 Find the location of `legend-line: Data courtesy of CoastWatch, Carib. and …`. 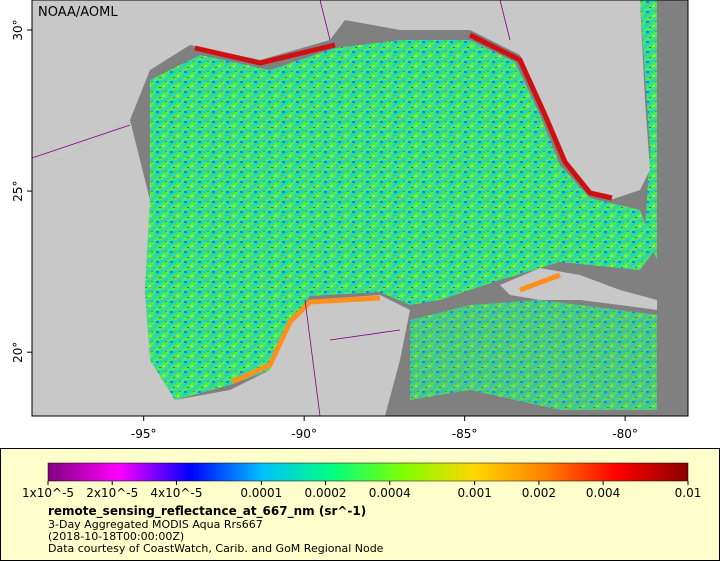

legend-line: Data courtesy of CoastWatch, Carib. and … is located at coordinates (216, 548).